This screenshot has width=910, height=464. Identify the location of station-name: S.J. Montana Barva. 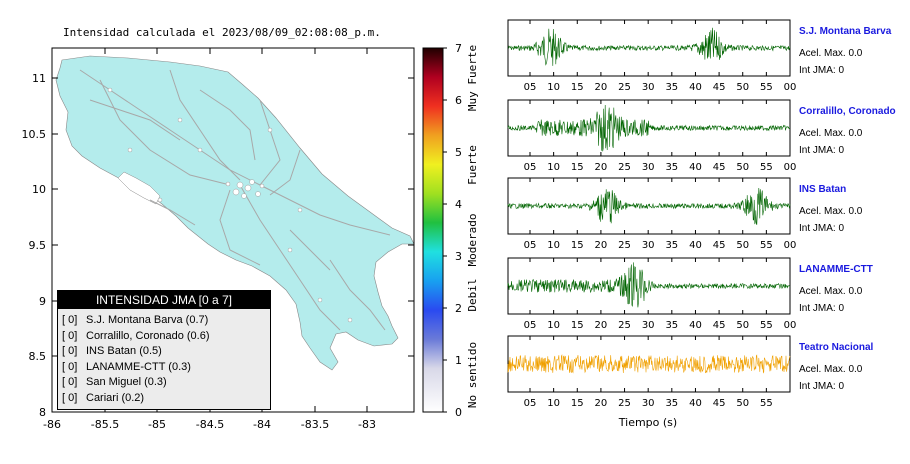
(845, 31).